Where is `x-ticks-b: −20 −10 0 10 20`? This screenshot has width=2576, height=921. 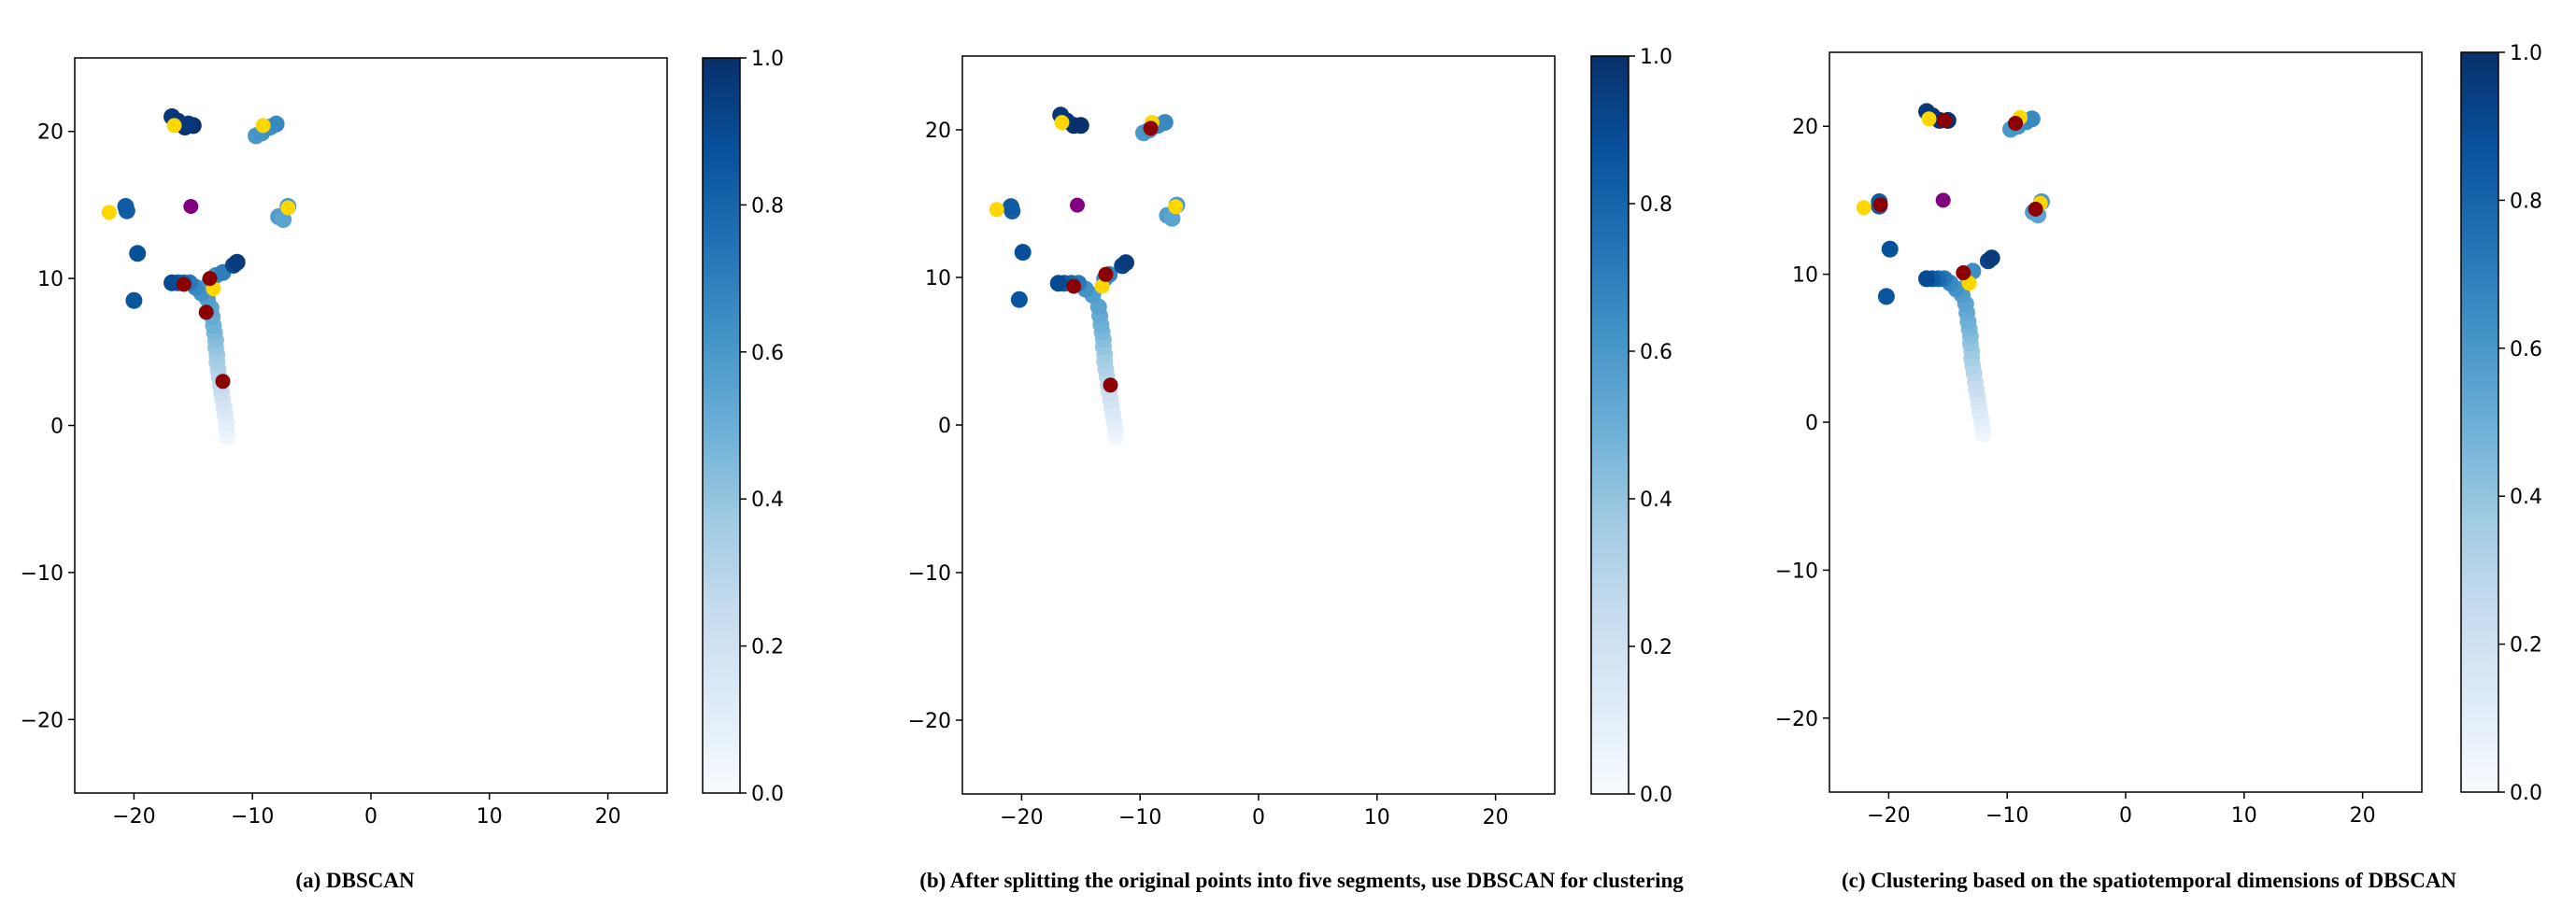
x-ticks-b: −20 −10 0 10 20 is located at coordinates (1254, 811).